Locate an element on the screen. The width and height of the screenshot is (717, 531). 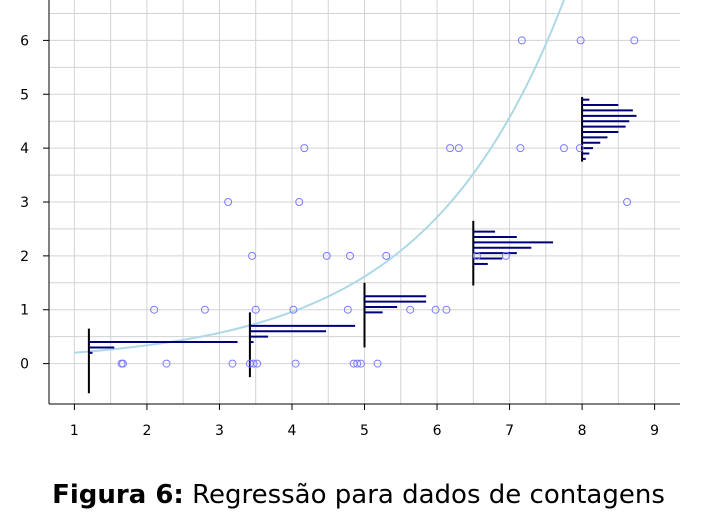
x-tick-label: 7 is located at coordinates (509, 431).